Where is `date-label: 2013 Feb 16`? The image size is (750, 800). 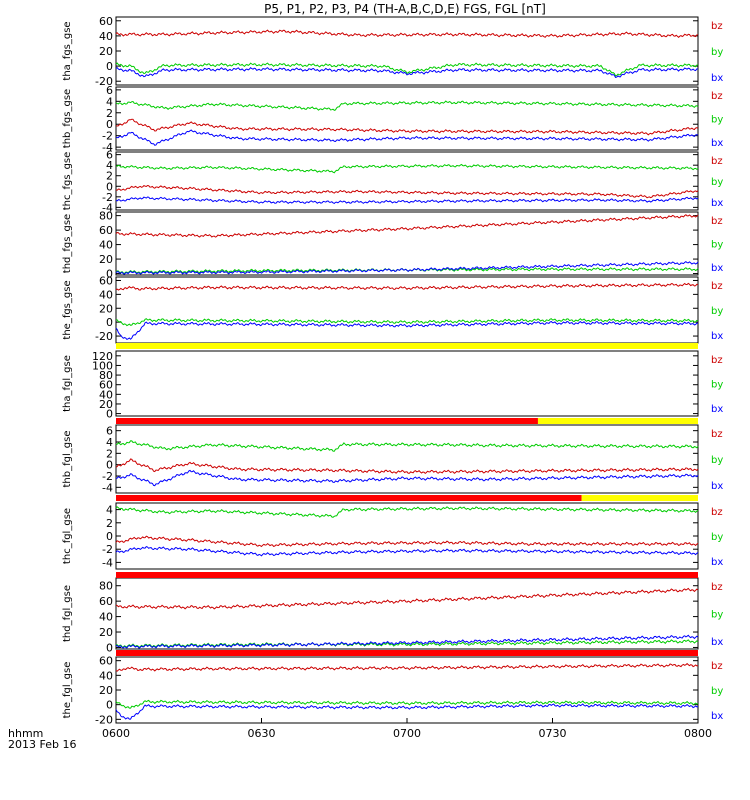
date-label: 2013 Feb 16 is located at coordinates (42, 744).